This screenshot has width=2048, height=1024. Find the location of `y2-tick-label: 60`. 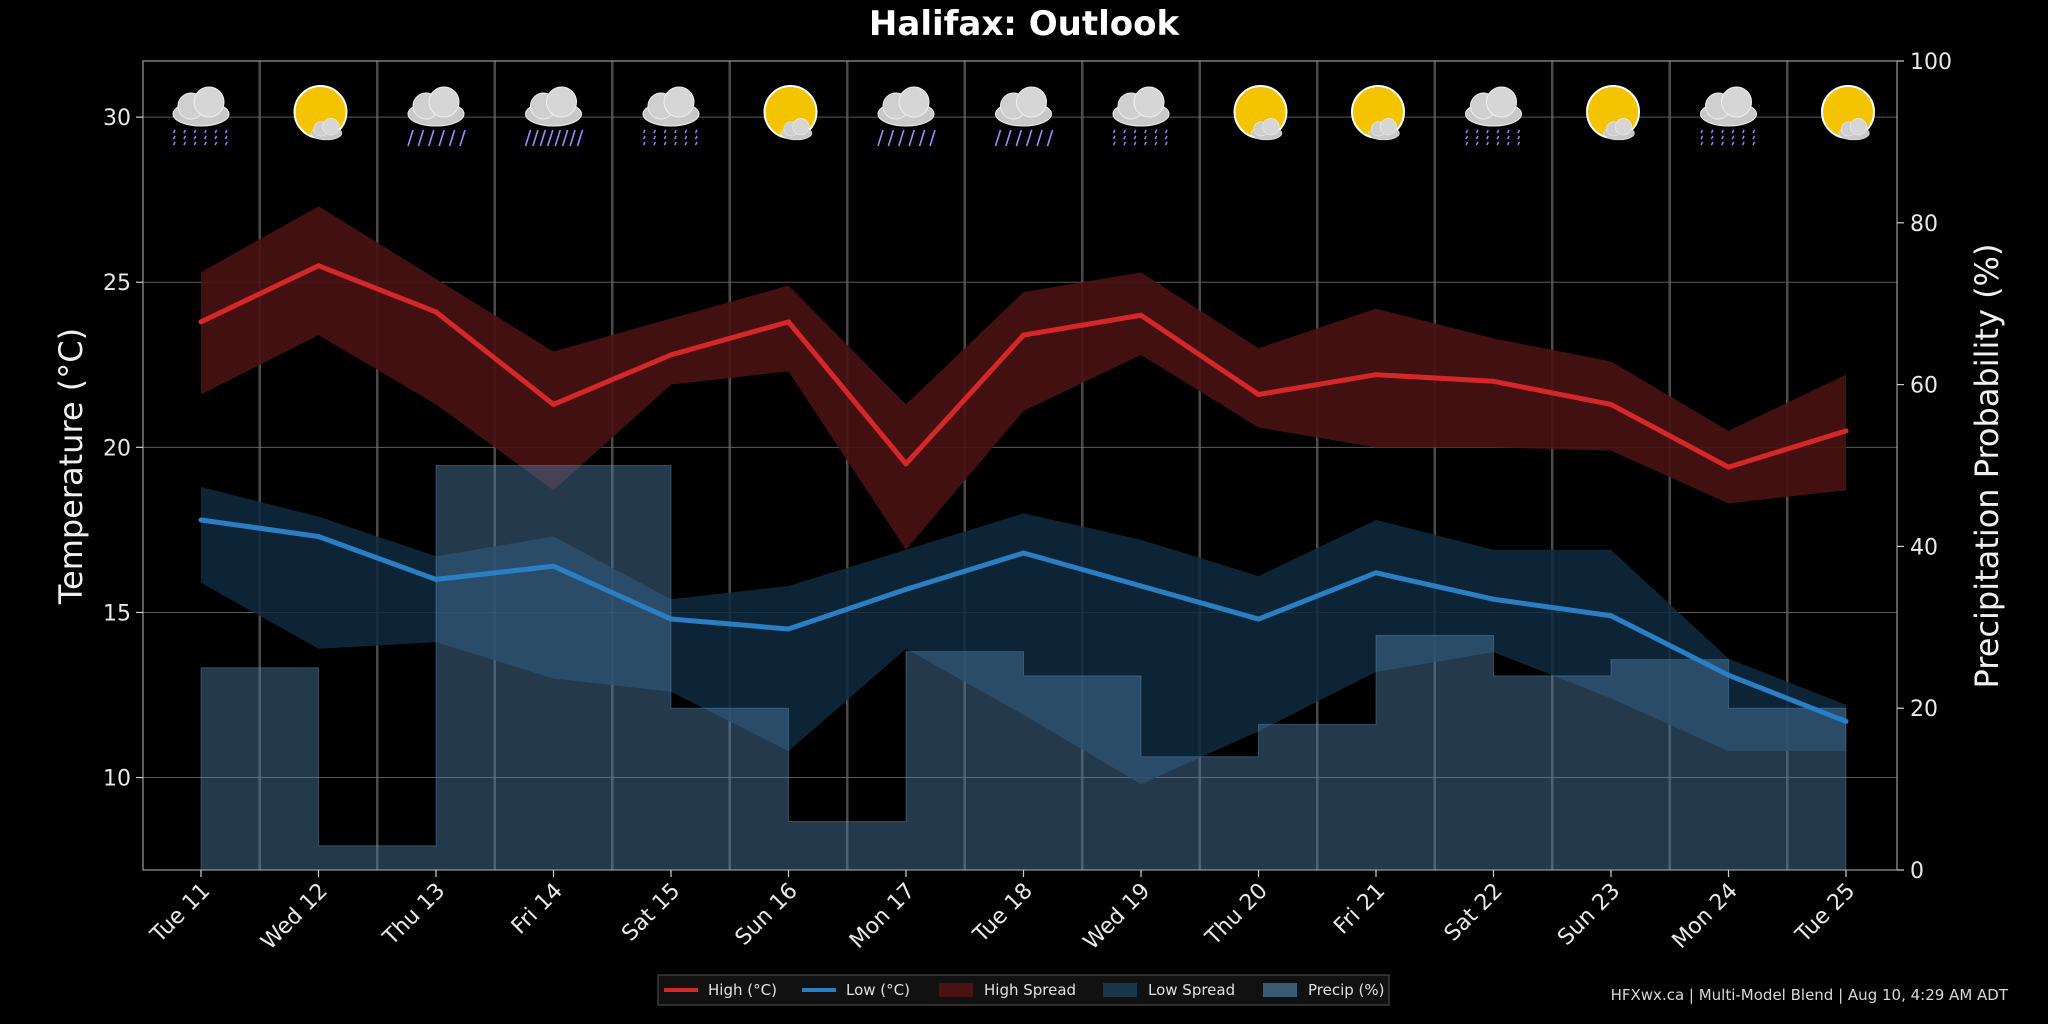

y2-tick-label: 60 is located at coordinates (1924, 386).